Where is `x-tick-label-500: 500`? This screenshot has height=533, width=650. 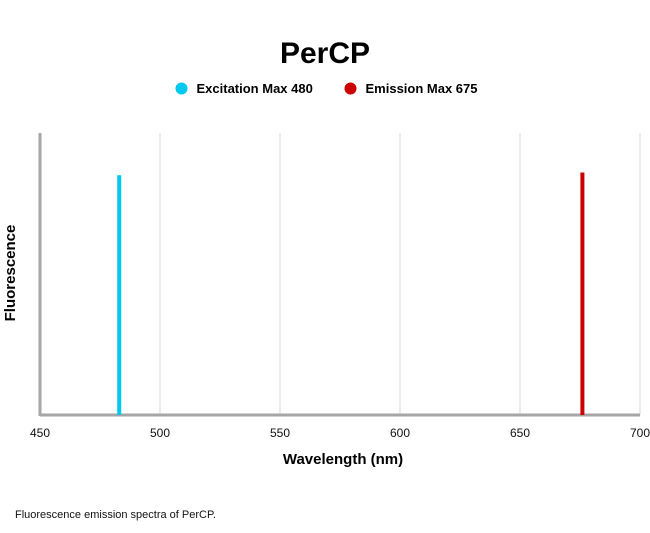 x-tick-label-500: 500 is located at coordinates (160, 433).